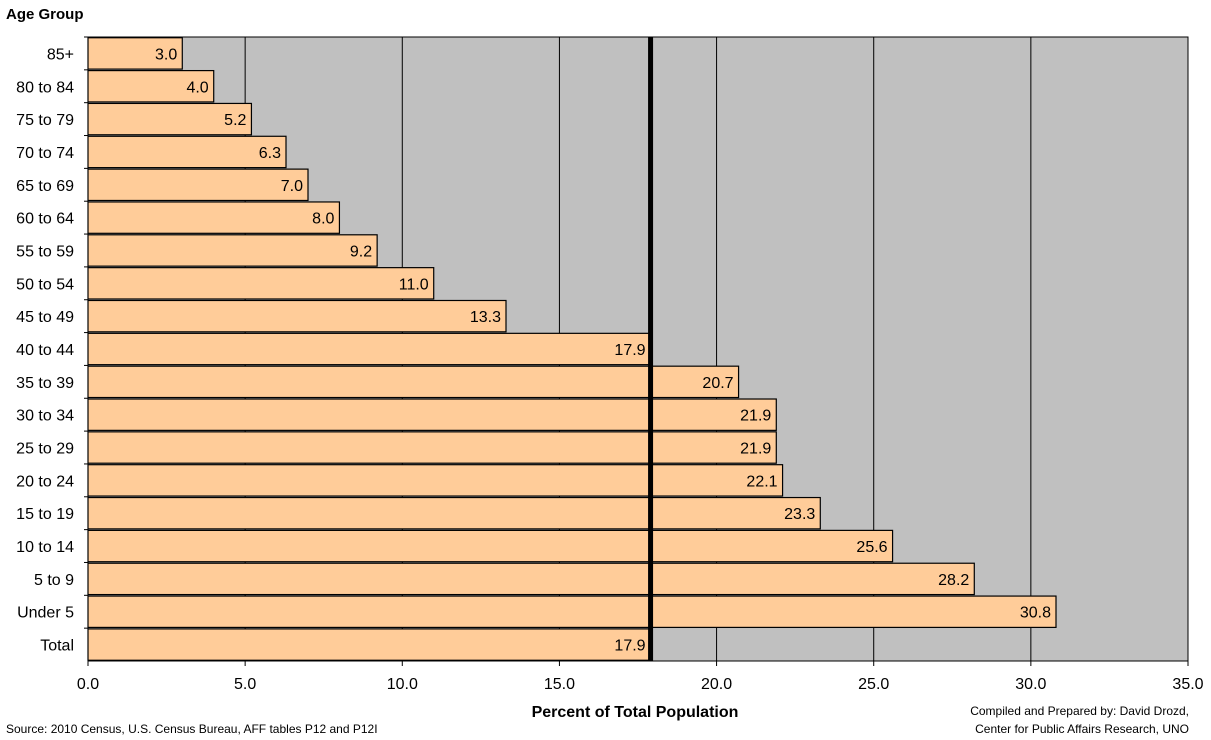 Image resolution: width=1211 pixels, height=740 pixels. I want to click on data-label: 11.0, so click(414, 284).